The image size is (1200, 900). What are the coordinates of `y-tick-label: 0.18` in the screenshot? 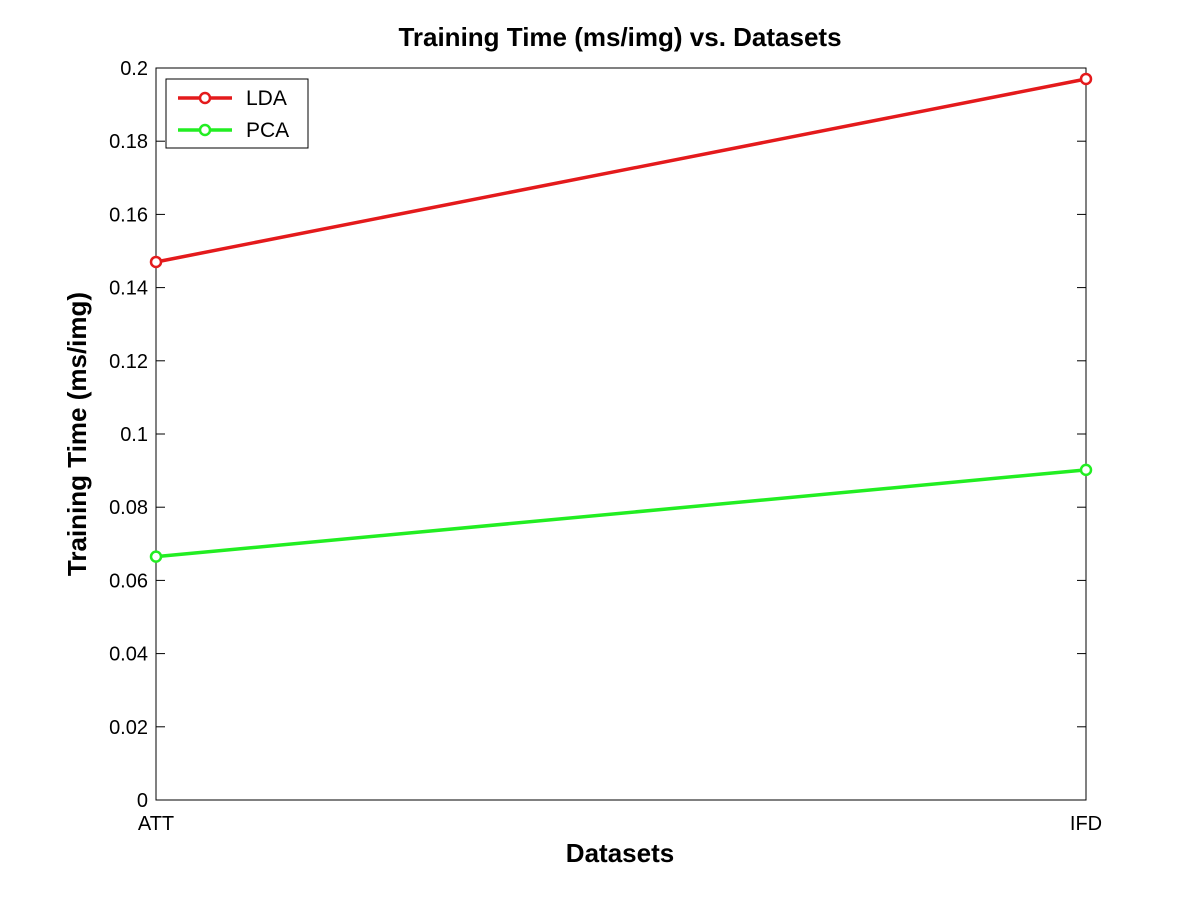 It's located at (128, 142).